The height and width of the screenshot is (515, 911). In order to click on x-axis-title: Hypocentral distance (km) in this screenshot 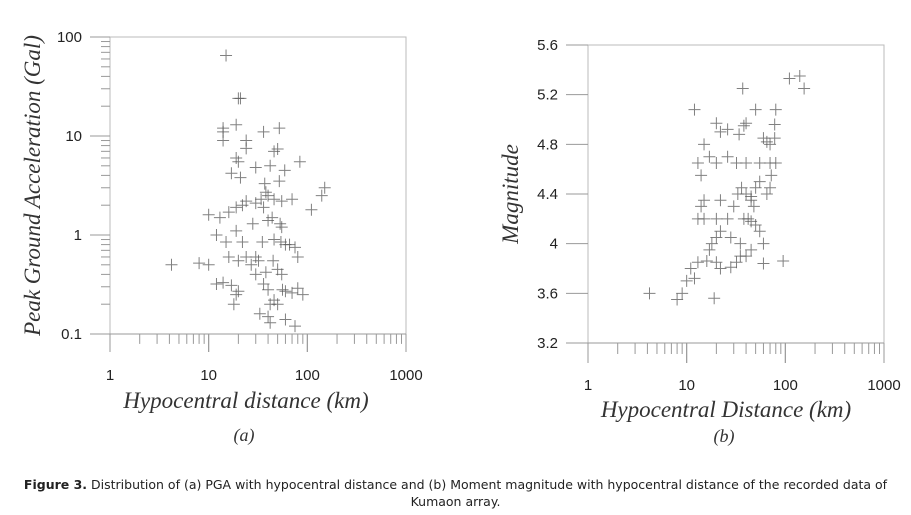, I will do `click(245, 400)`.